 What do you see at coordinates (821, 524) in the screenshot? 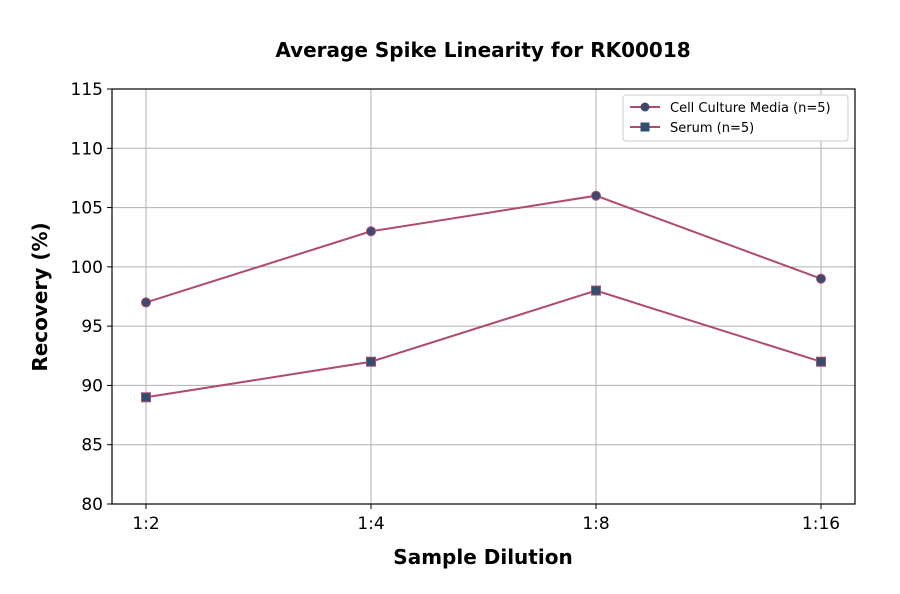
I see `x-tick-label: 1:16` at bounding box center [821, 524].